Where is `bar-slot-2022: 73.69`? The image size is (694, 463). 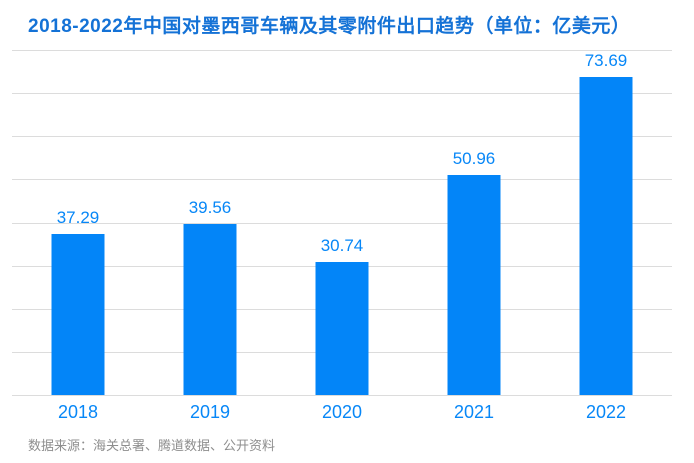
bar-slot-2022: 73.69 is located at coordinates (606, 222).